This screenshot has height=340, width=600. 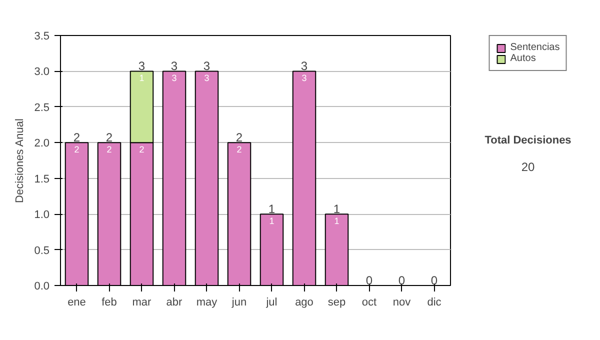 What do you see at coordinates (42, 108) in the screenshot?
I see `y-tick-label: 2.5` at bounding box center [42, 108].